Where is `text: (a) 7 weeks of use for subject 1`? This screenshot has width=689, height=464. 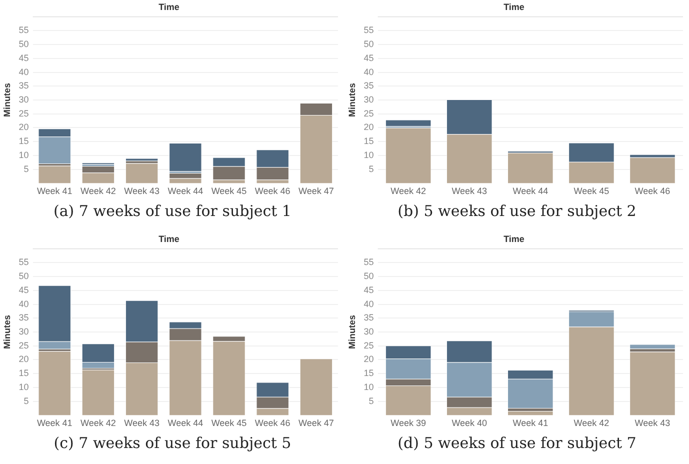
text: (a) 7 weeks of use for subject 1 is located at coordinates (172, 211).